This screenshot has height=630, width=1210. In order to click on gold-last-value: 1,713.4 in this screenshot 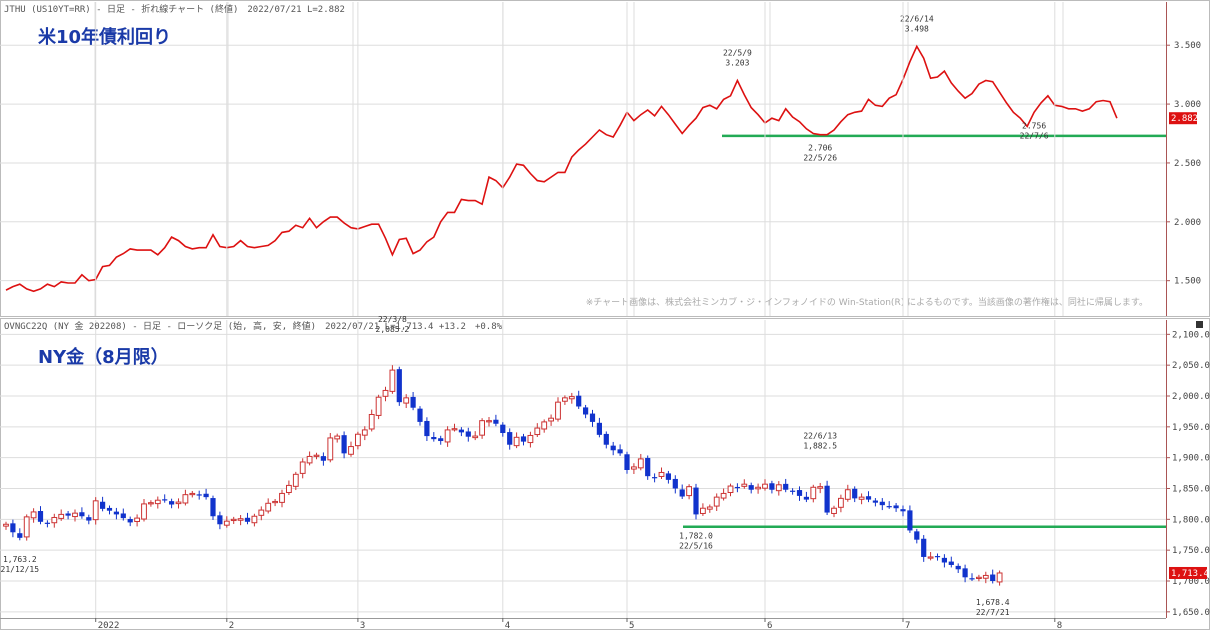, I will do `click(1190, 574)`.